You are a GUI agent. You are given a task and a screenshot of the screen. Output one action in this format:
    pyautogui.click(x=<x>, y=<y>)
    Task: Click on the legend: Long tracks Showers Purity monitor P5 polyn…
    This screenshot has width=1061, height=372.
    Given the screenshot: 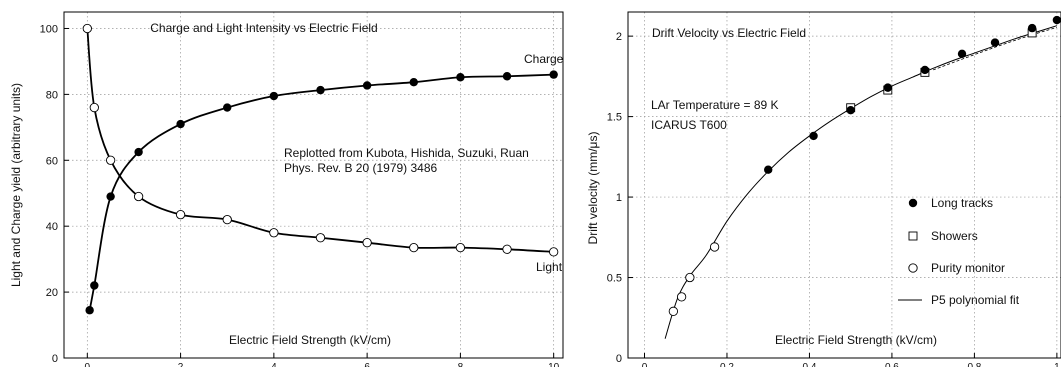 What is the action you would take?
    pyautogui.click(x=959, y=251)
    